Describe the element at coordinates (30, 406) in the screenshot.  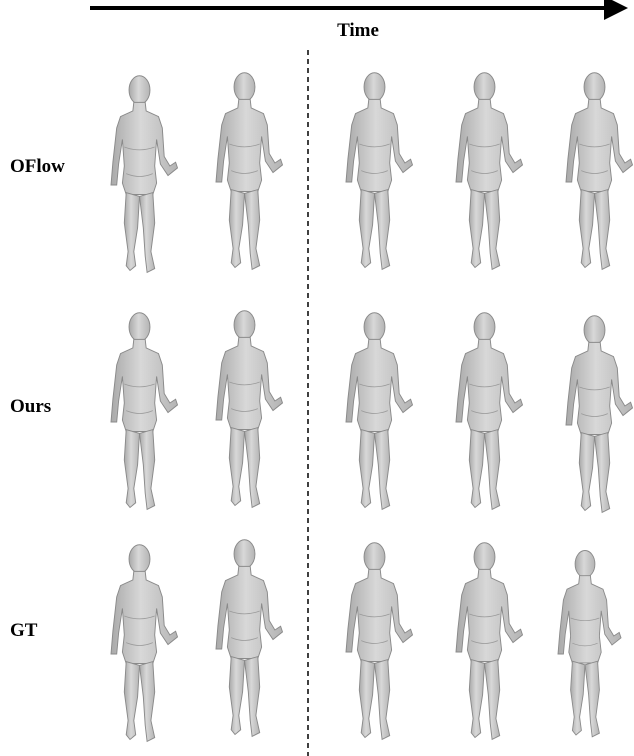
I see `row-label: Ours` at that location.